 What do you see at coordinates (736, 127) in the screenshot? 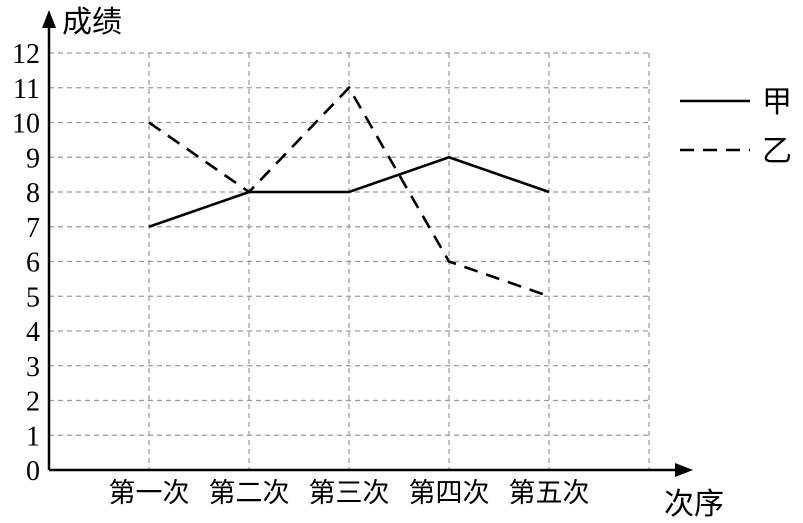
I see `legend: 甲 乙` at bounding box center [736, 127].